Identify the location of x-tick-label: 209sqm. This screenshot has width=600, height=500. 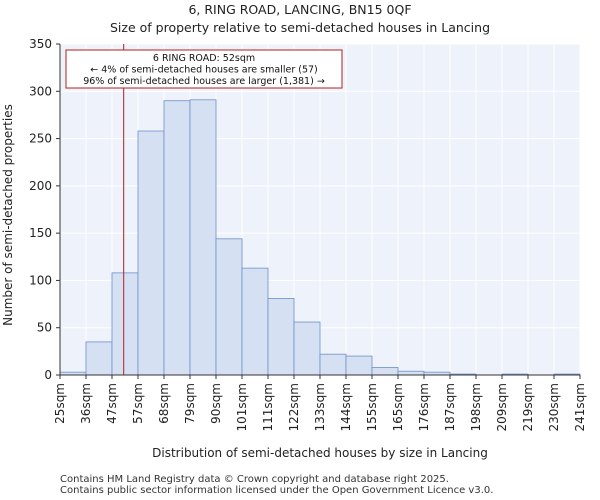
(502, 407).